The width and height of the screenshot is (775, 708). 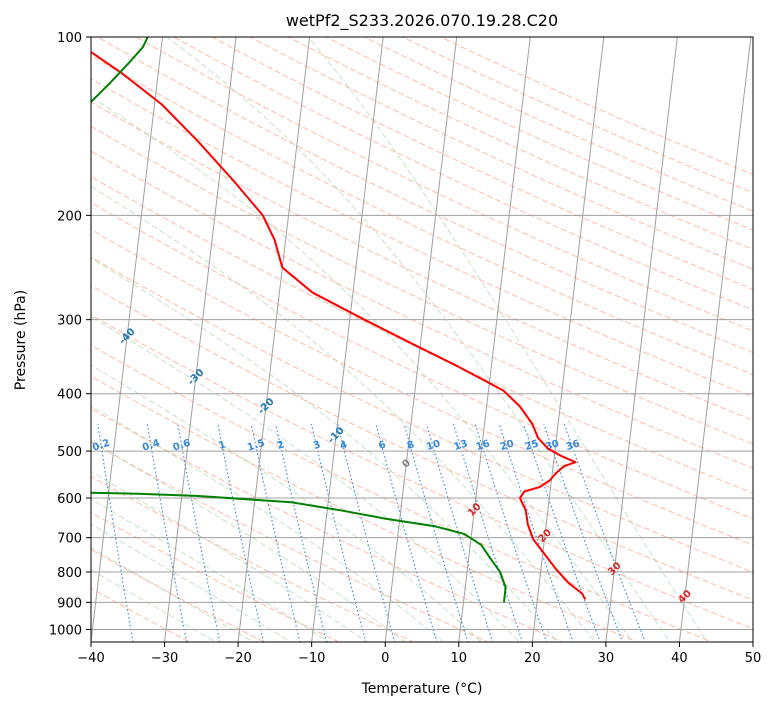 What do you see at coordinates (311, 658) in the screenshot?
I see `x-tick-label: −10` at bounding box center [311, 658].